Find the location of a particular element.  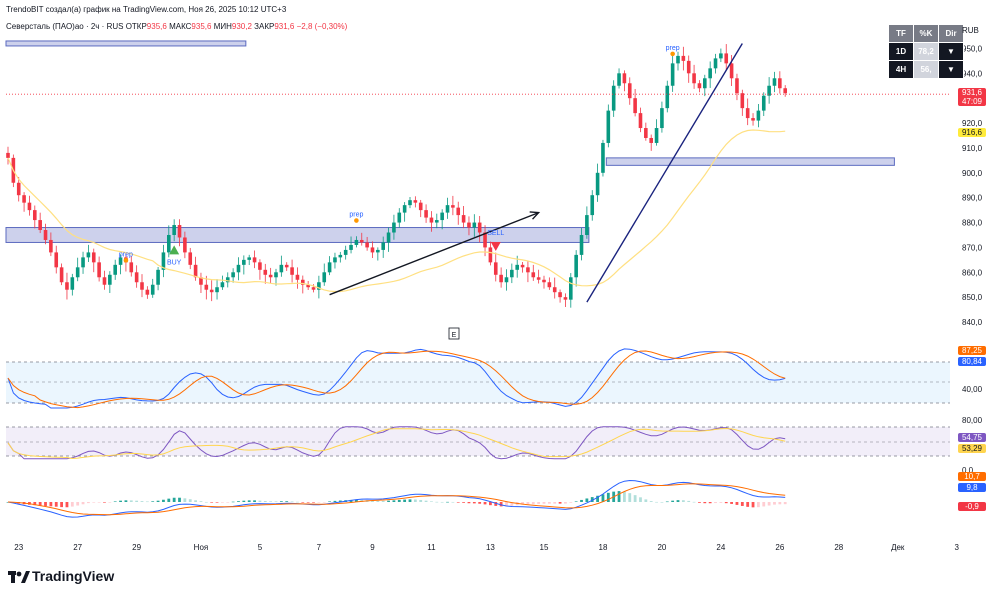

currency-label: RUB is located at coordinates (970, 30).